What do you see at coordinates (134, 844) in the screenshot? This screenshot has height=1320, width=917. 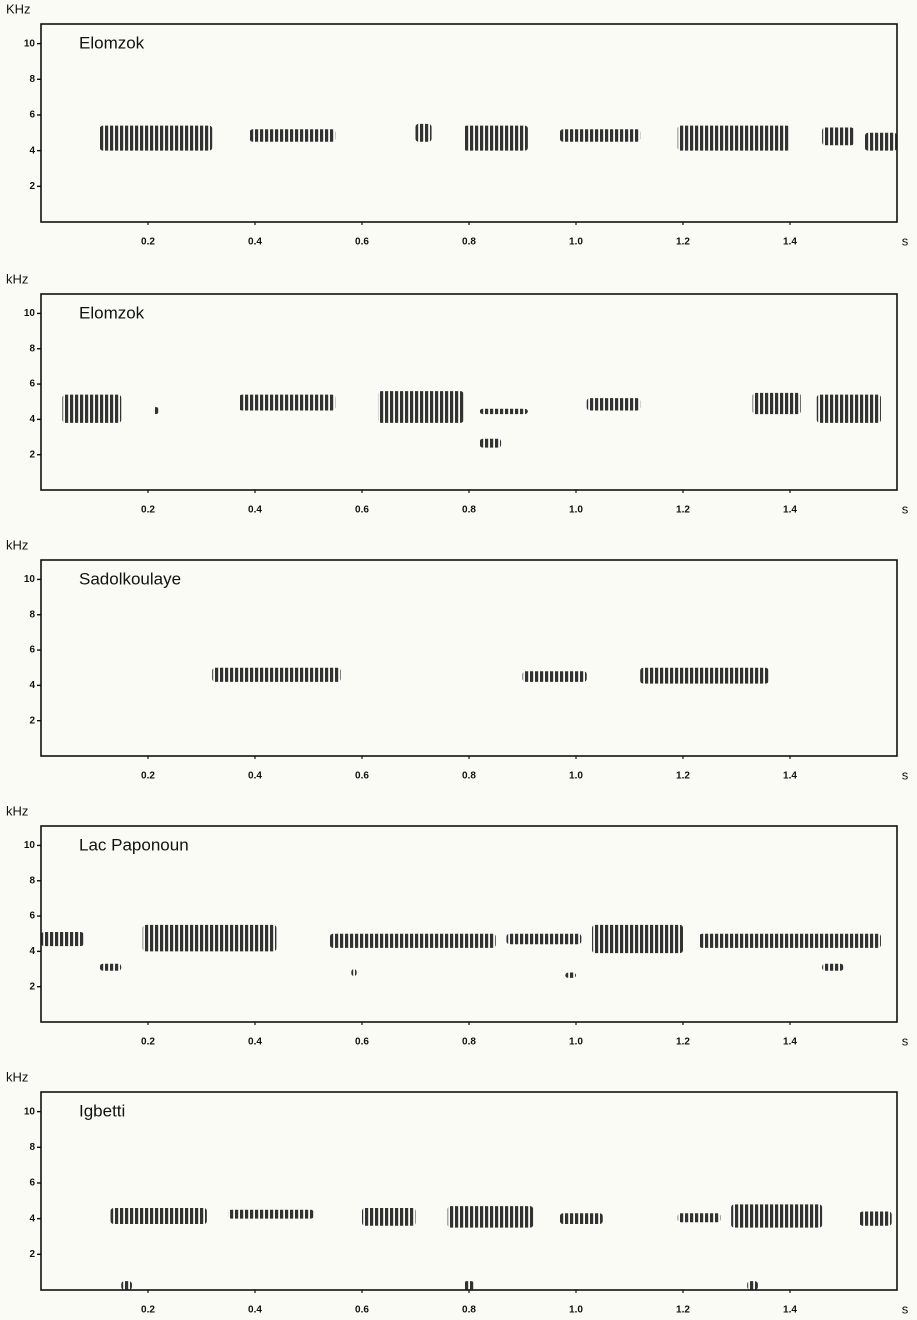 I see `panel-title: Lac Paponoun` at bounding box center [134, 844].